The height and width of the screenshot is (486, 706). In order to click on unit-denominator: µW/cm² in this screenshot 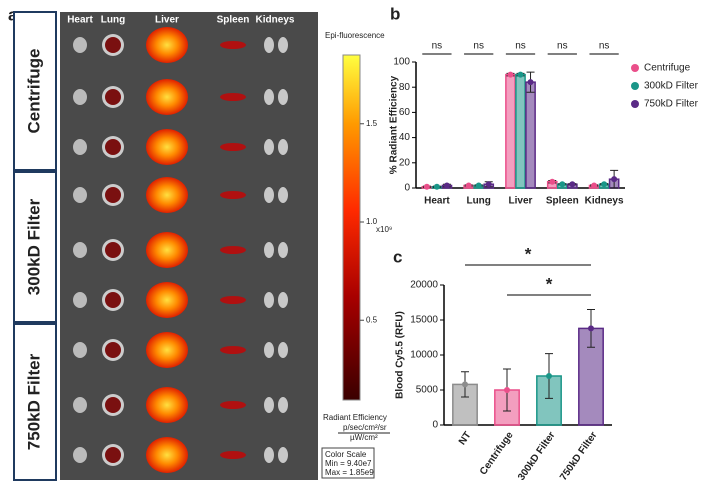, I will do `click(364, 437)`.